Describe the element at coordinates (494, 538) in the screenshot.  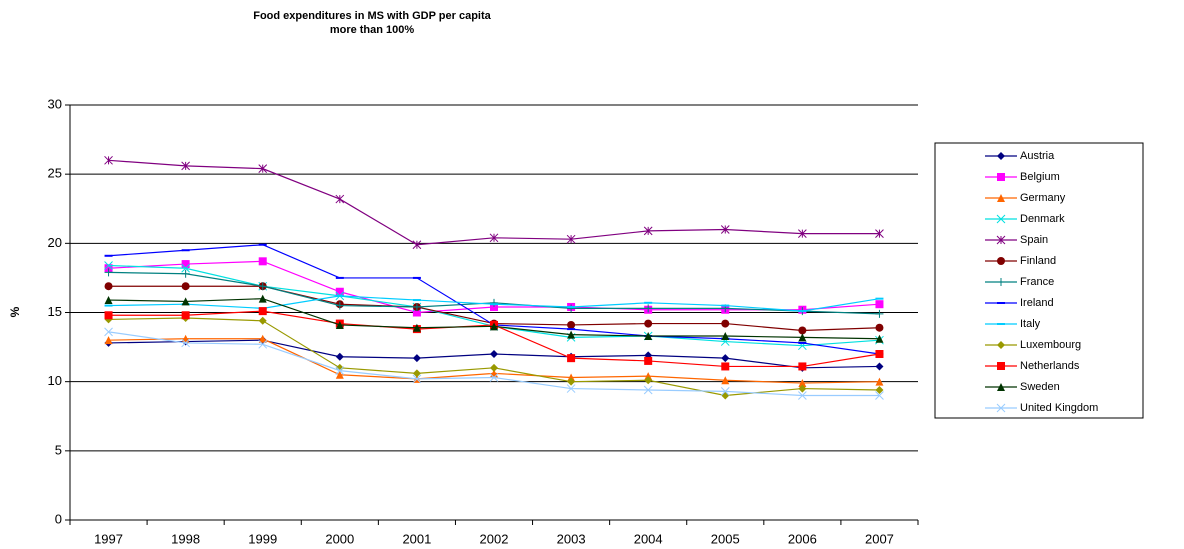
I see `x-tick-label: 2002` at that location.